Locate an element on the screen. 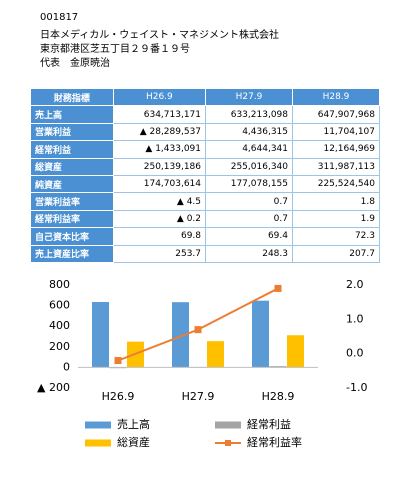 This screenshot has height=480, width=410. cell: 12,164,969 is located at coordinates (336, 149).